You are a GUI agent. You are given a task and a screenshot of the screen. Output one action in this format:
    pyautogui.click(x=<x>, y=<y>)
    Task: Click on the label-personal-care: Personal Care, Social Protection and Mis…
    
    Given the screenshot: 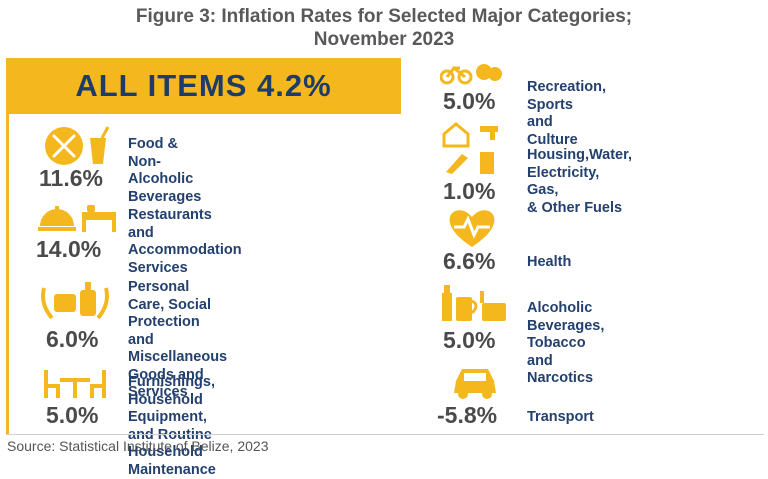 What is the action you would take?
    pyautogui.click(x=177, y=340)
    